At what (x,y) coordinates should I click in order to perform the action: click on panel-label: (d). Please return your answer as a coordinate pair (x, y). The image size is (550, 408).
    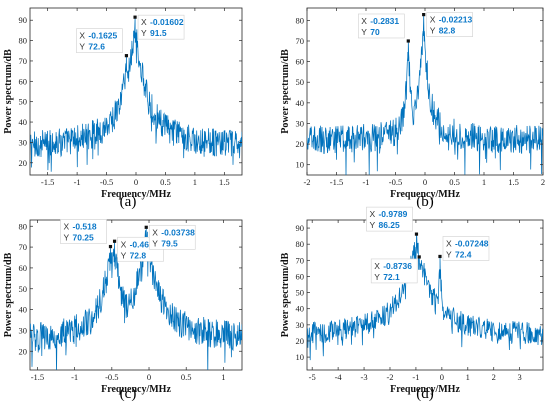
    Looking at the image, I should click on (425, 394).